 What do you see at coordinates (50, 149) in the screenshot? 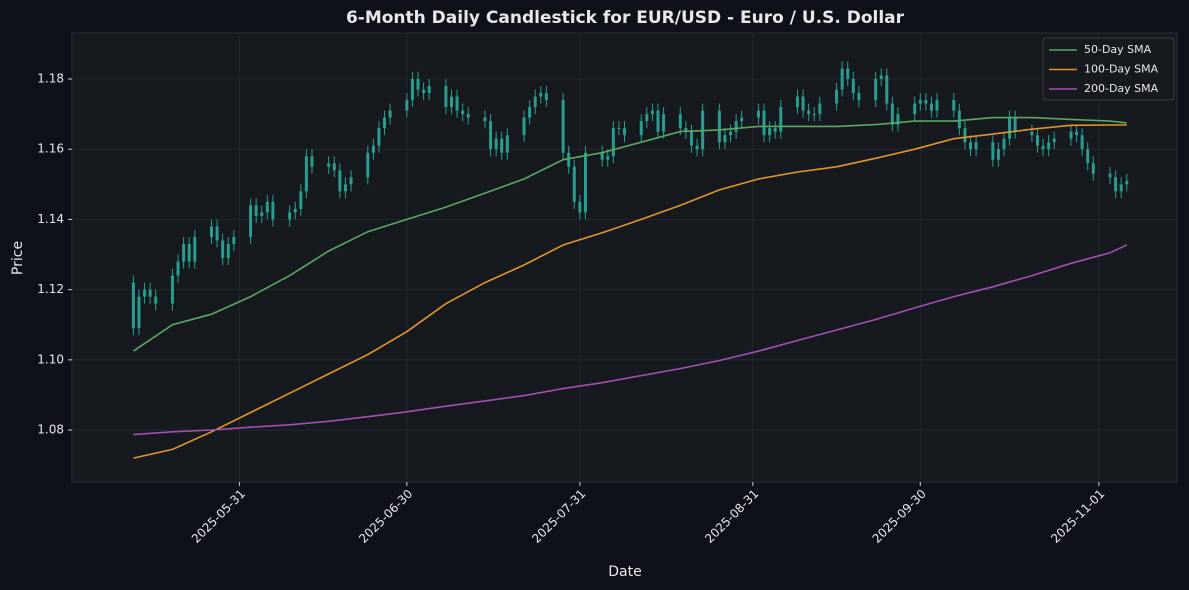
I see `y-tick-label: 1.16` at bounding box center [50, 149].